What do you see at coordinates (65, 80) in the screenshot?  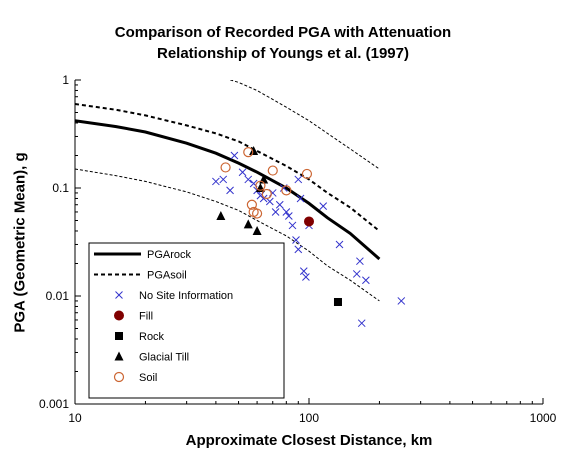 I see `y-tick-label: 1` at bounding box center [65, 80].